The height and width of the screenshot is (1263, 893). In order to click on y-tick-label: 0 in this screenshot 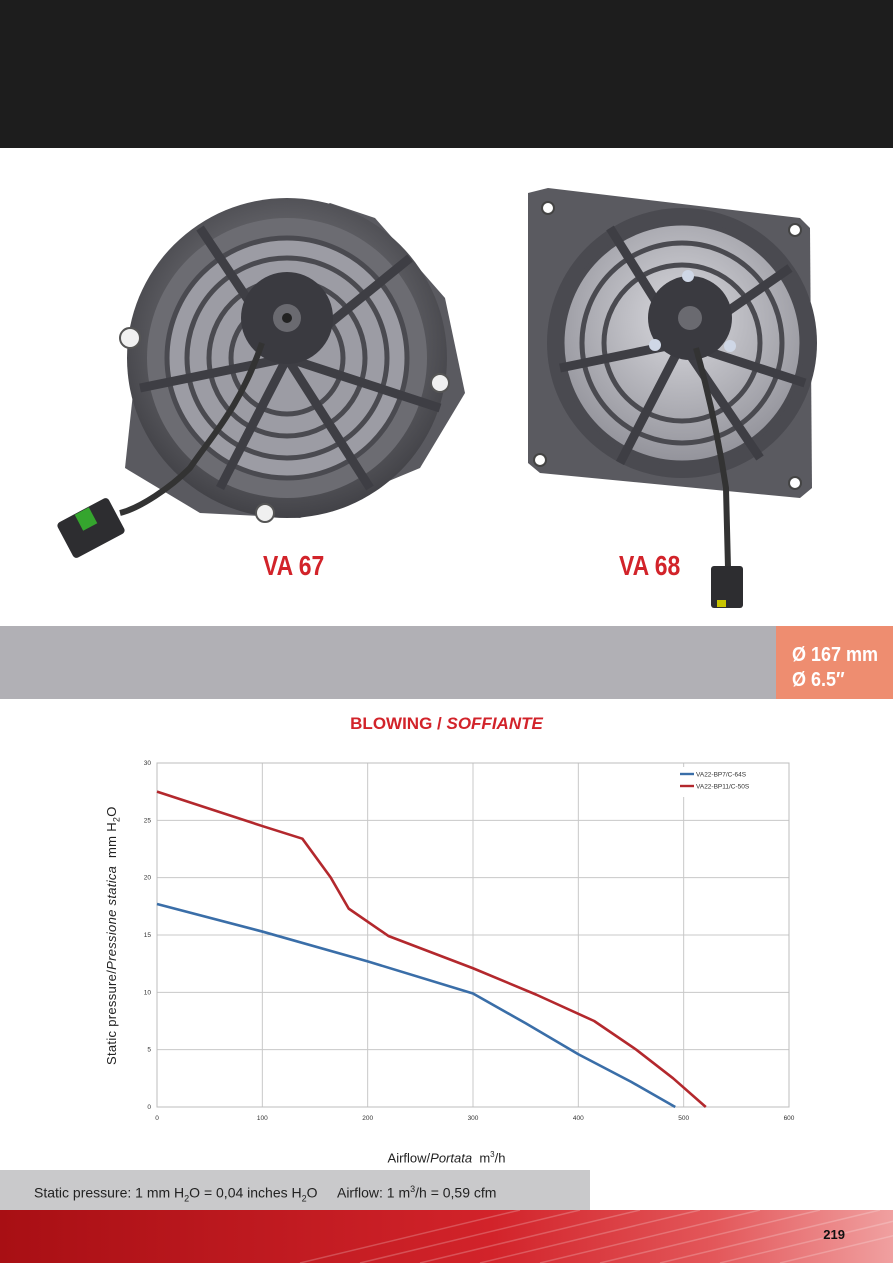, I will do `click(149, 1107)`.